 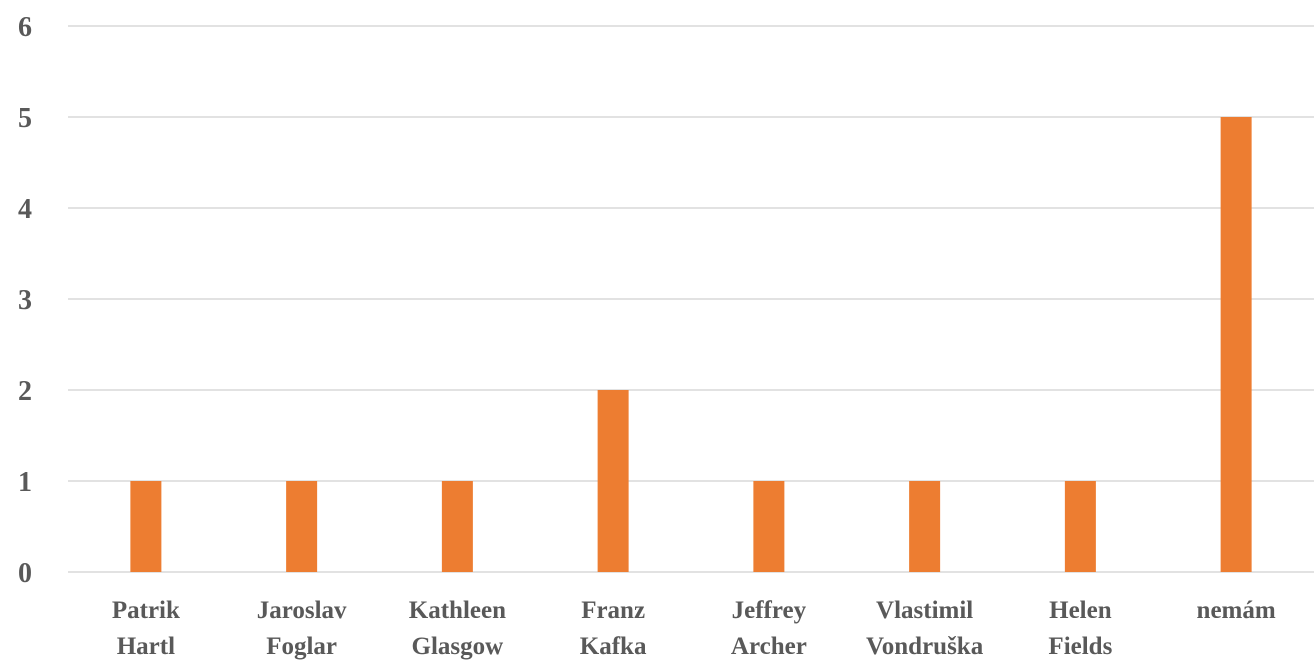 What do you see at coordinates (25, 482) in the screenshot?
I see `y-tick-label: 1` at bounding box center [25, 482].